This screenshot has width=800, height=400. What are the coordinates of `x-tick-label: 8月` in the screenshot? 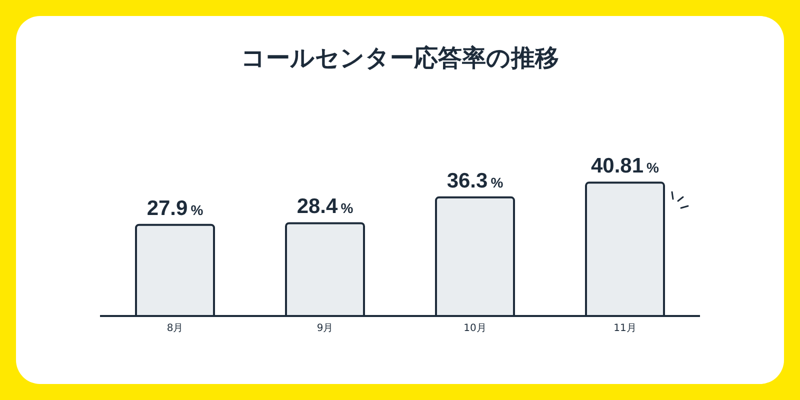 It's located at (175, 328).